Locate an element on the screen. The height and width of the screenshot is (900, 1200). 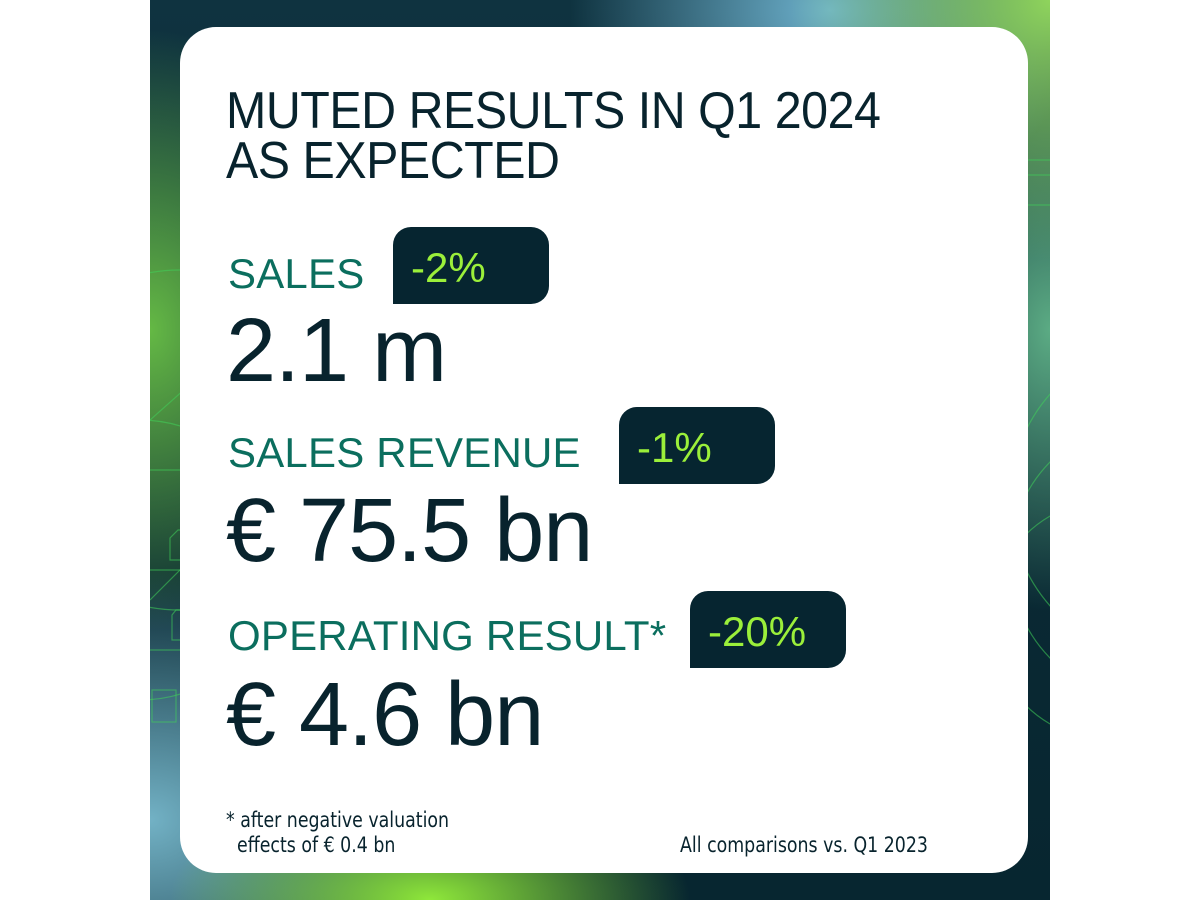
change-badge-sales-revenue: -1% is located at coordinates (697, 445).